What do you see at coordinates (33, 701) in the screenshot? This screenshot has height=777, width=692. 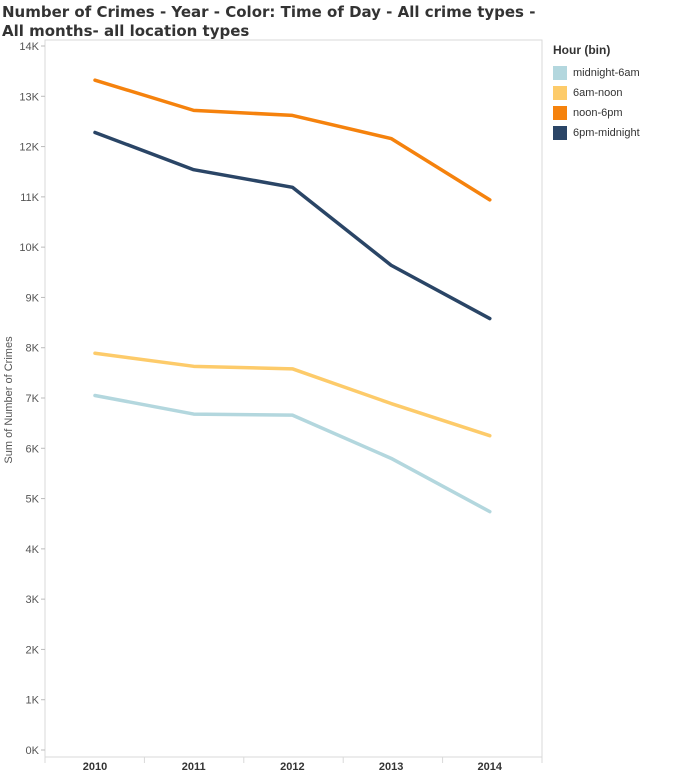 I see `y-tick-label: 1K` at bounding box center [33, 701].